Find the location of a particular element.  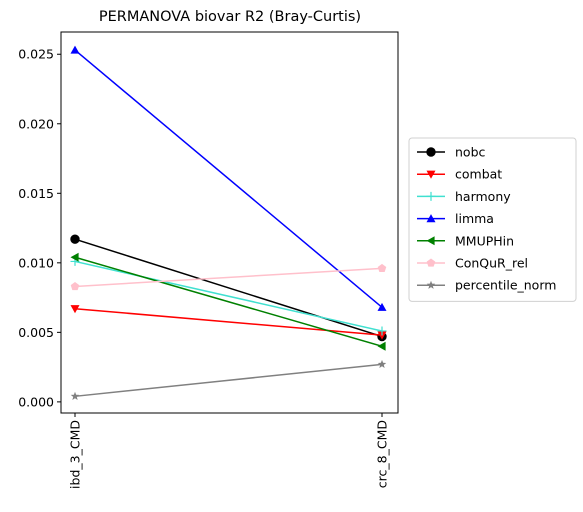

series-line-percentile_norm is located at coordinates (228, 380).